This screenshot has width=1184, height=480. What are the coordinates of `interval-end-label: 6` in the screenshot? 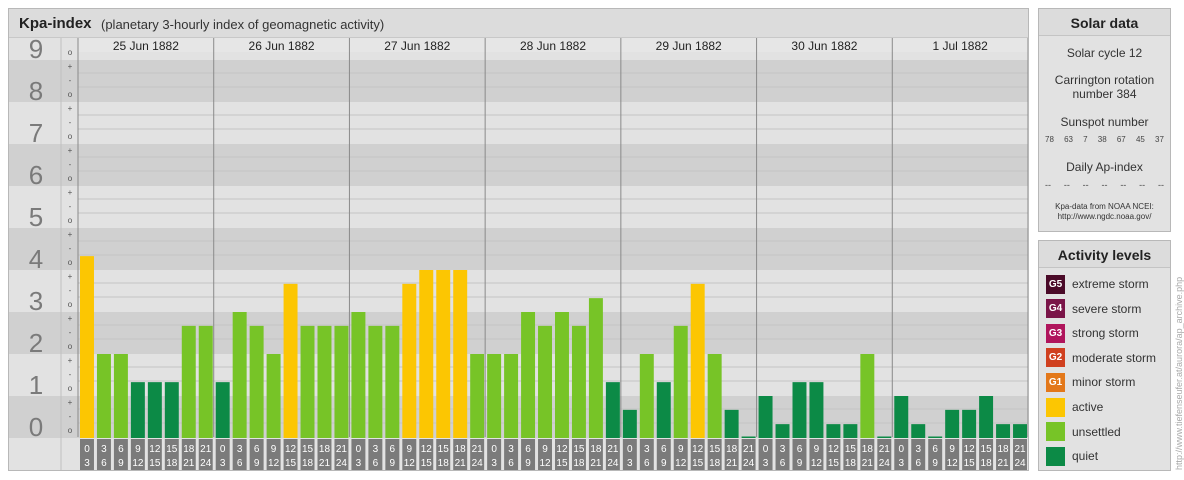 It's located at (647, 463).